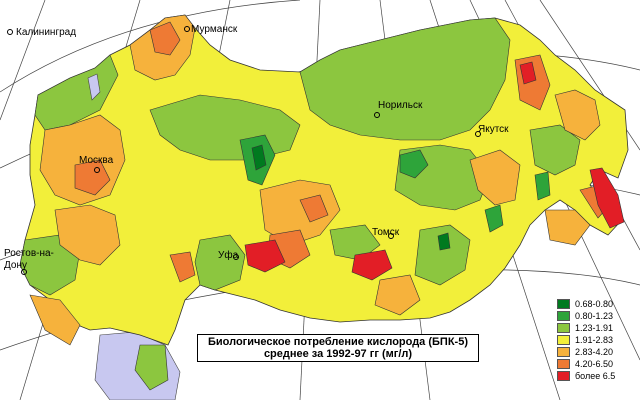  Describe the element at coordinates (94, 87) in the screenshot. I see `lakes` at that location.